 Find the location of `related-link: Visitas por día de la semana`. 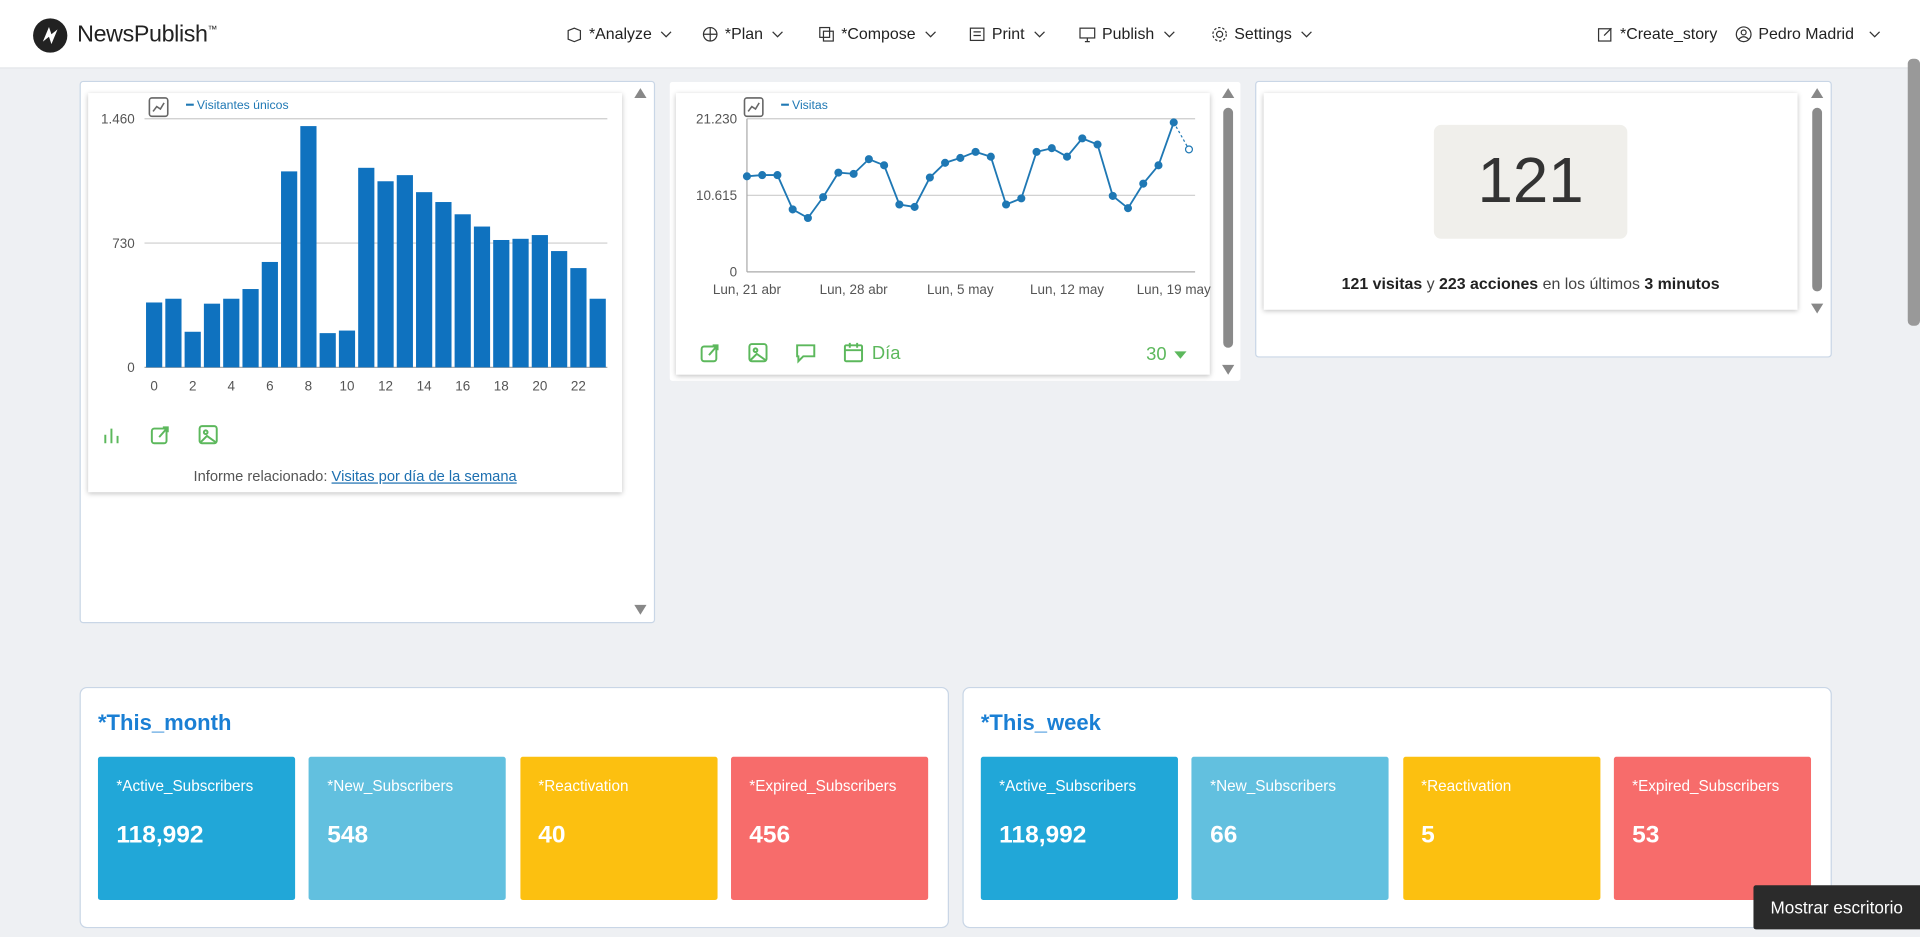

related-link: Visitas por día de la semana is located at coordinates (424, 476).